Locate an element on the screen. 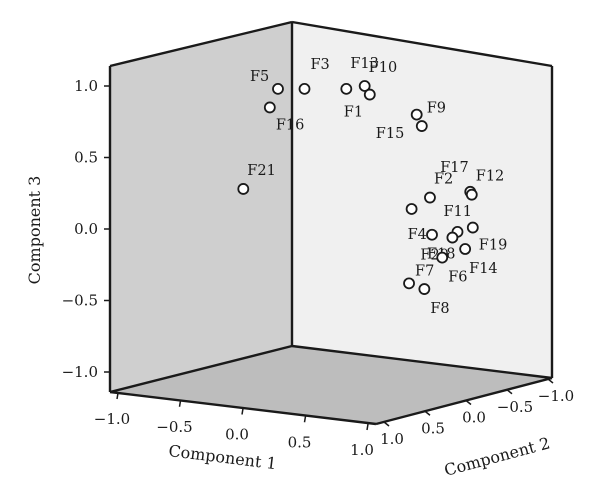  data-point-label: F1 is located at coordinates (353, 113).